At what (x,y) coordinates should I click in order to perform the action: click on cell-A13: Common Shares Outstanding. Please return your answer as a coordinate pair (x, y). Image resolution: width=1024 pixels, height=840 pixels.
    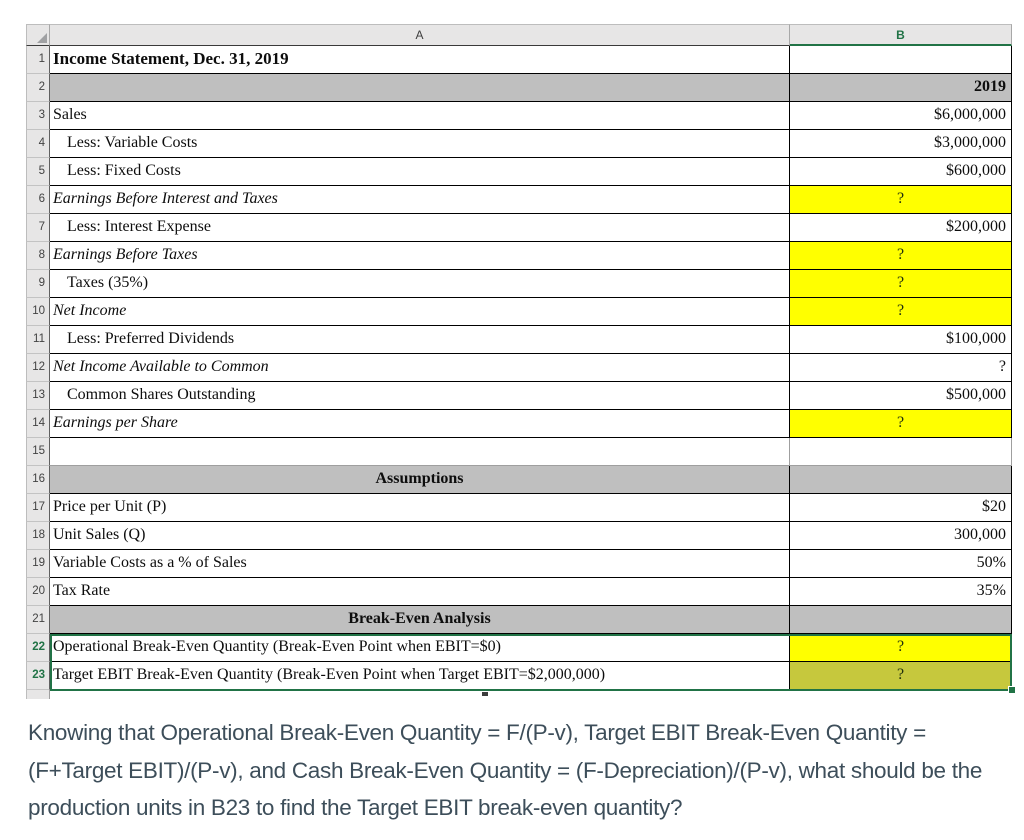
    Looking at the image, I should click on (420, 396).